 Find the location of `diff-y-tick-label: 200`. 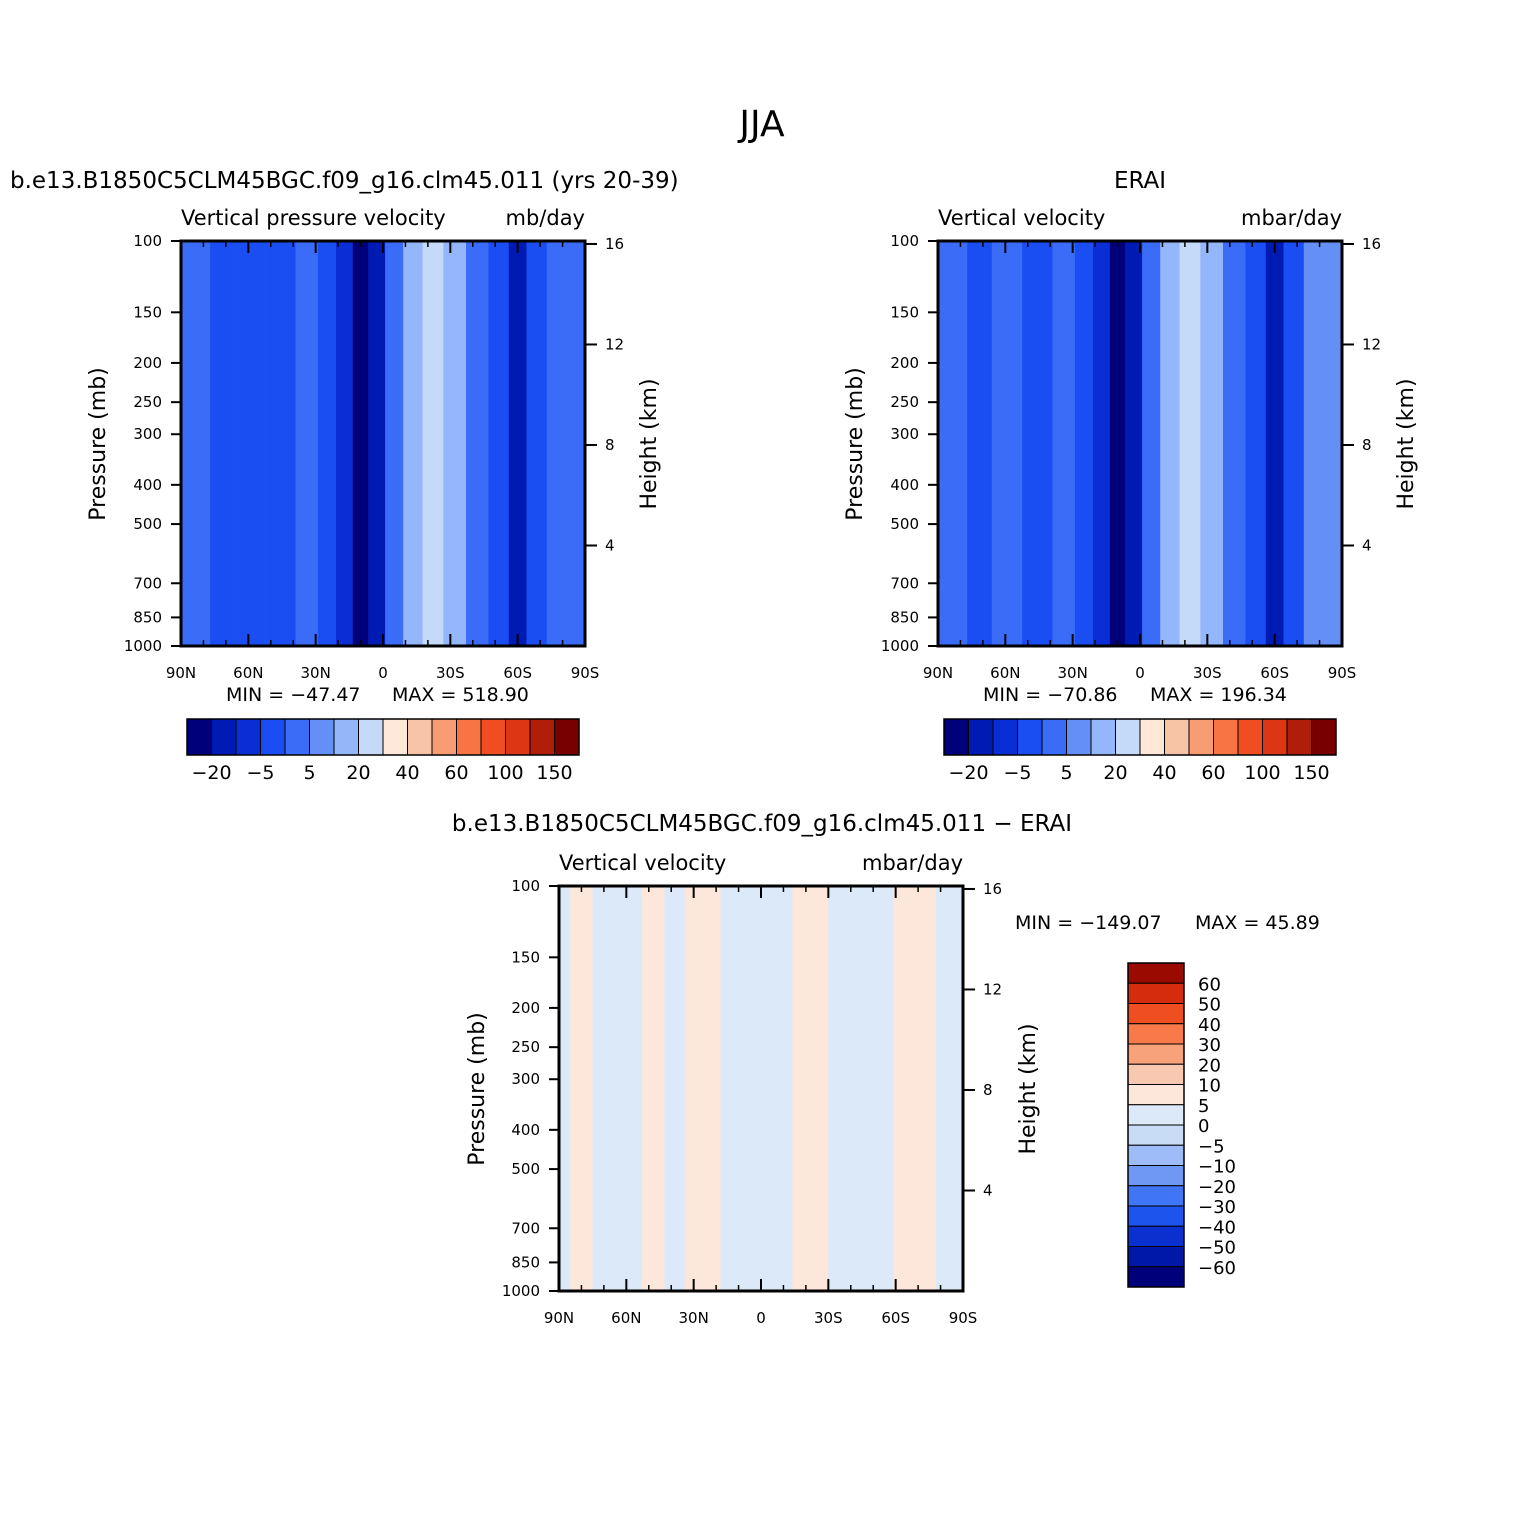

diff-y-tick-label: 200 is located at coordinates (525, 1008).